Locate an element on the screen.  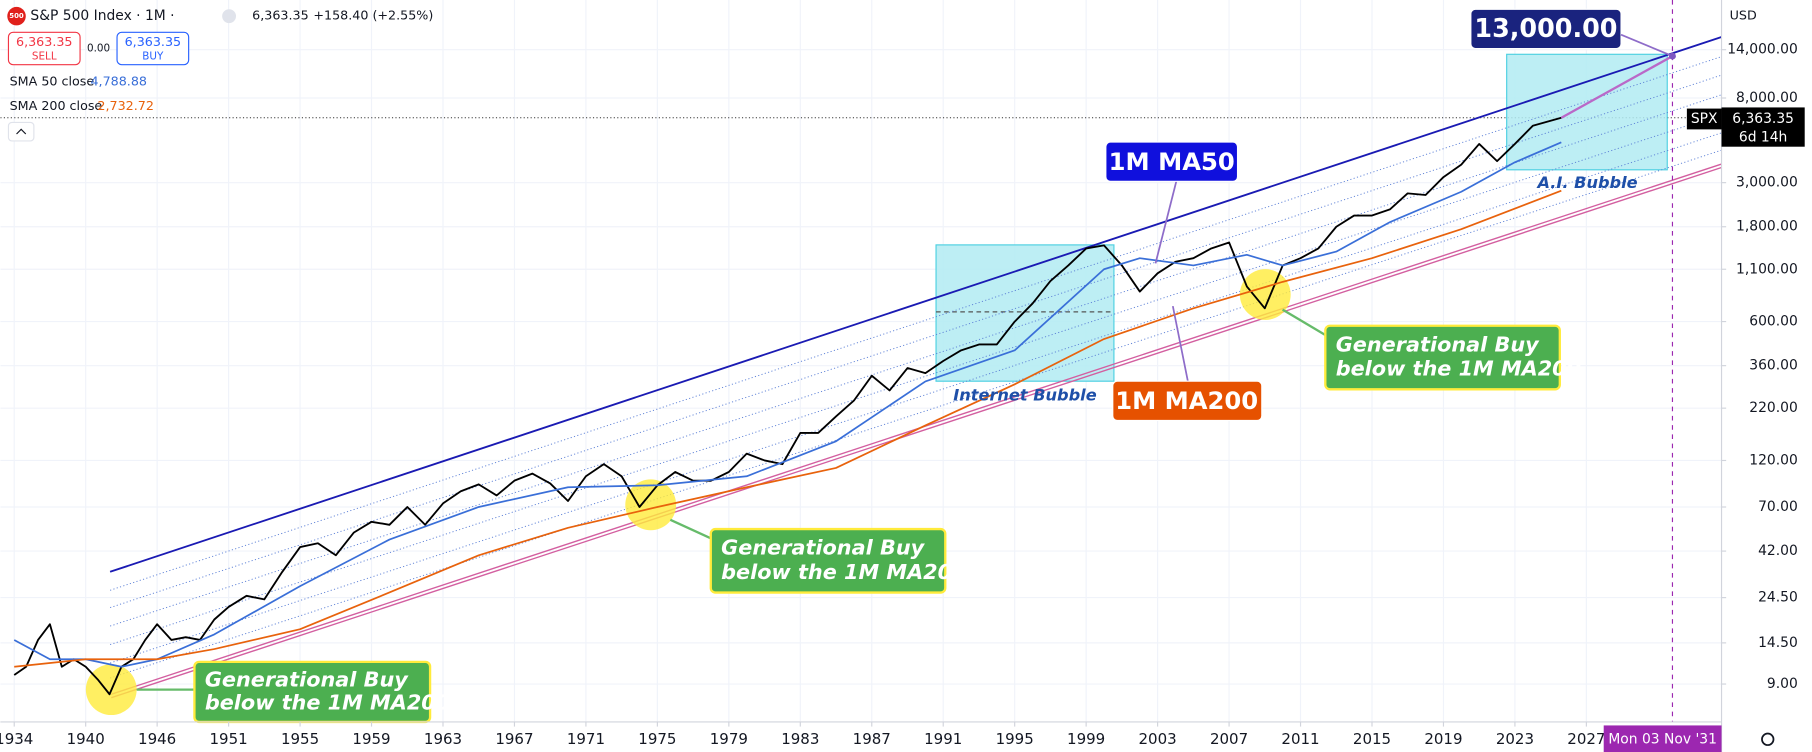
cursor-date-tag is located at coordinates (1662, 738).